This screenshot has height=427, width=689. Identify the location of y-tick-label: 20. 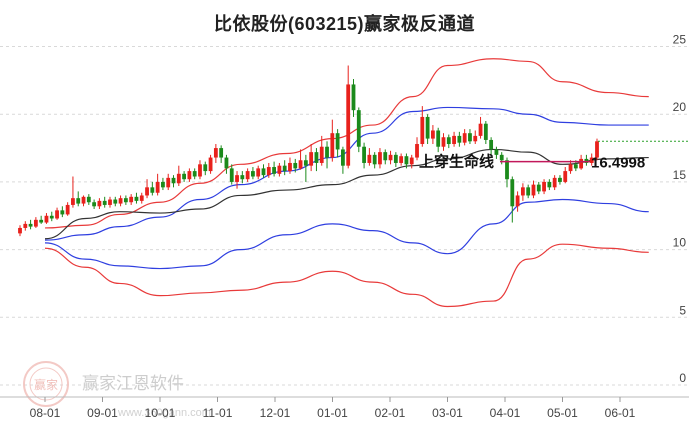
(680, 107).